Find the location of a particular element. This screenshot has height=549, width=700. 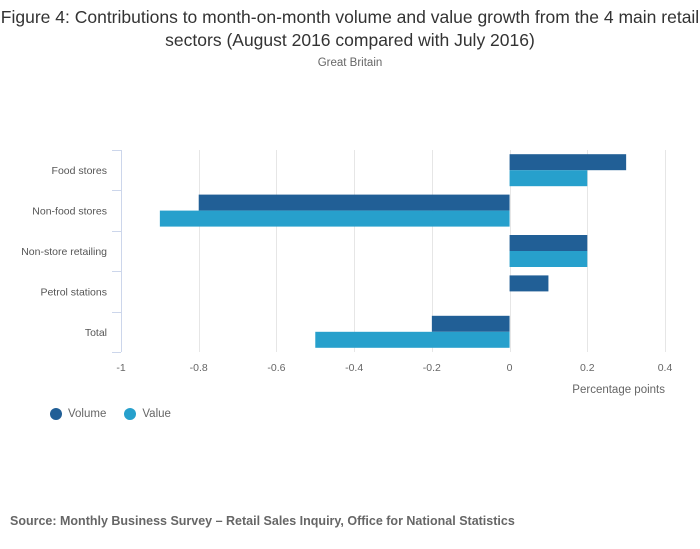

x-tick-label: -0.6 is located at coordinates (276, 368).